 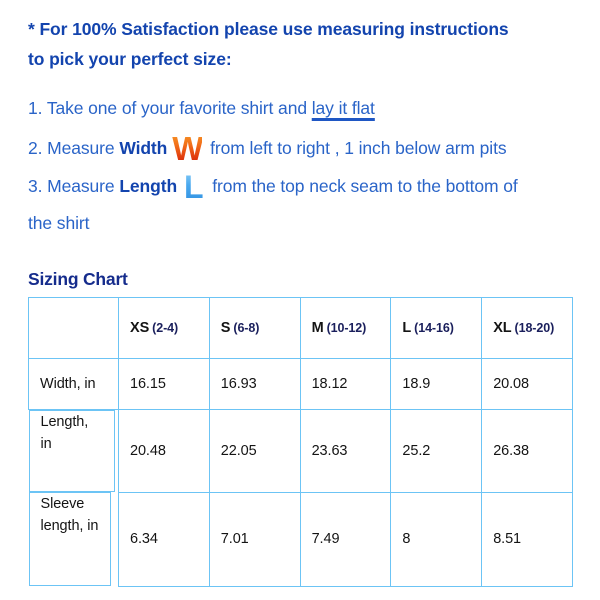 What do you see at coordinates (345, 384) in the screenshot?
I see `cell-width-m: 18.12` at bounding box center [345, 384].